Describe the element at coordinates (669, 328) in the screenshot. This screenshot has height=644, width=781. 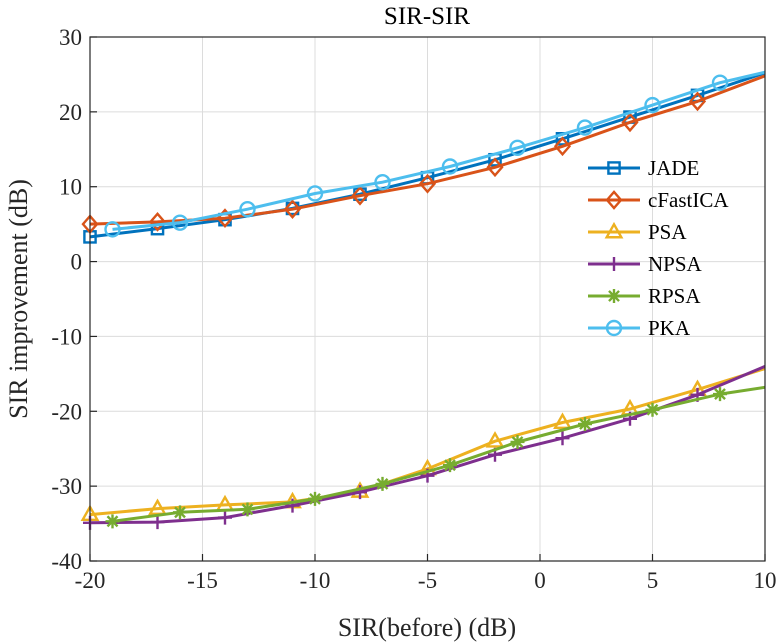
I see `legend-label: PKA` at that location.